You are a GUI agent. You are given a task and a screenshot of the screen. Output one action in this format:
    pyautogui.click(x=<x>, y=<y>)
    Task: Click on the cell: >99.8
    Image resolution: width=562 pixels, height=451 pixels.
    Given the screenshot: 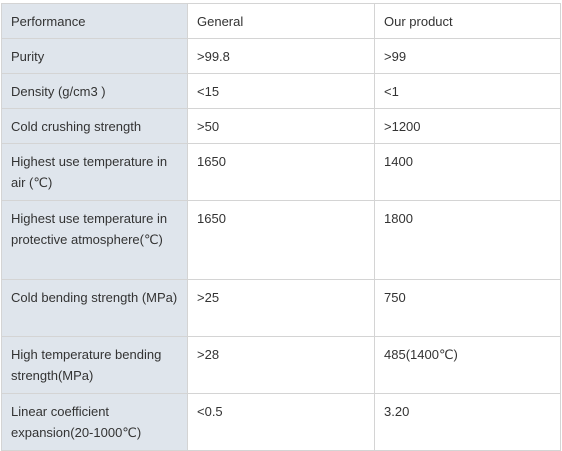 What is the action you would take?
    pyautogui.click(x=281, y=56)
    